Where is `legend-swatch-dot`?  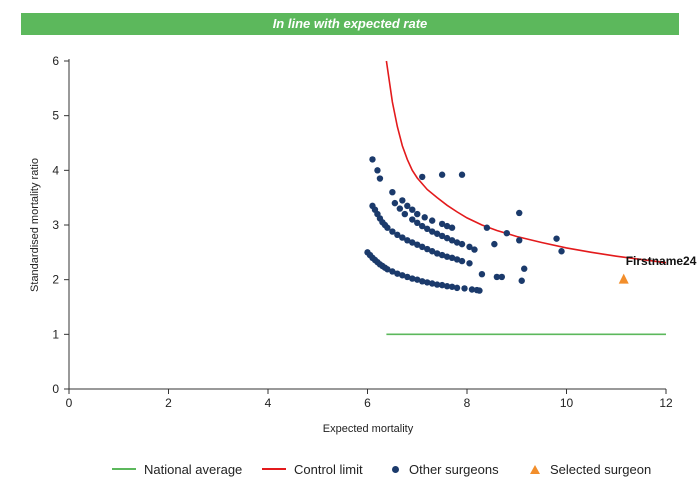
legend-swatch-dot is located at coordinates (395, 469).